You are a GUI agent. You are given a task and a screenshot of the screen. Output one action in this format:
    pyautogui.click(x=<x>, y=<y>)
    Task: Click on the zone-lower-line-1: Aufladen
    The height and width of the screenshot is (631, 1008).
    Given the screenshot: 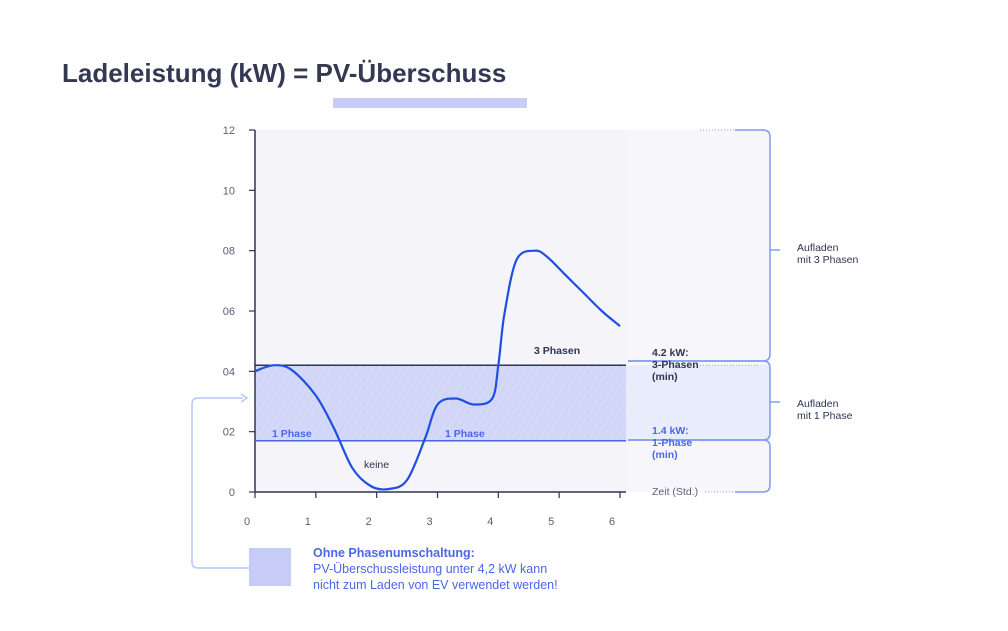 What is the action you would take?
    pyautogui.click(x=818, y=404)
    